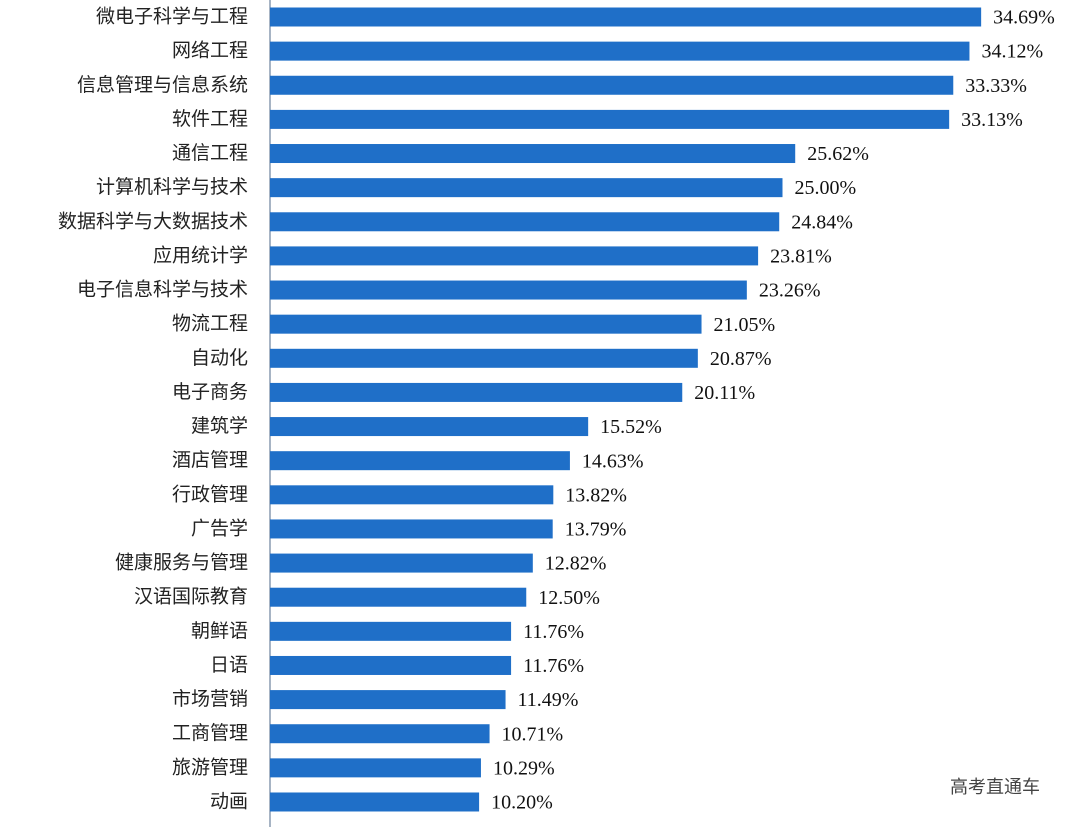  Describe the element at coordinates (210, 51) in the screenshot. I see `category-label: 网络工程` at that location.